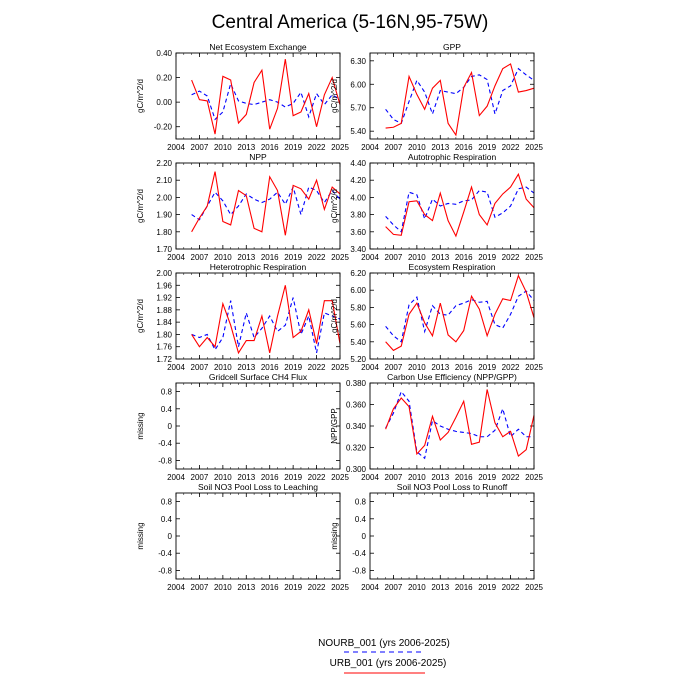  I want to click on legend-label-urb: URB_001 (yrs 2006-2025), so click(388, 663).